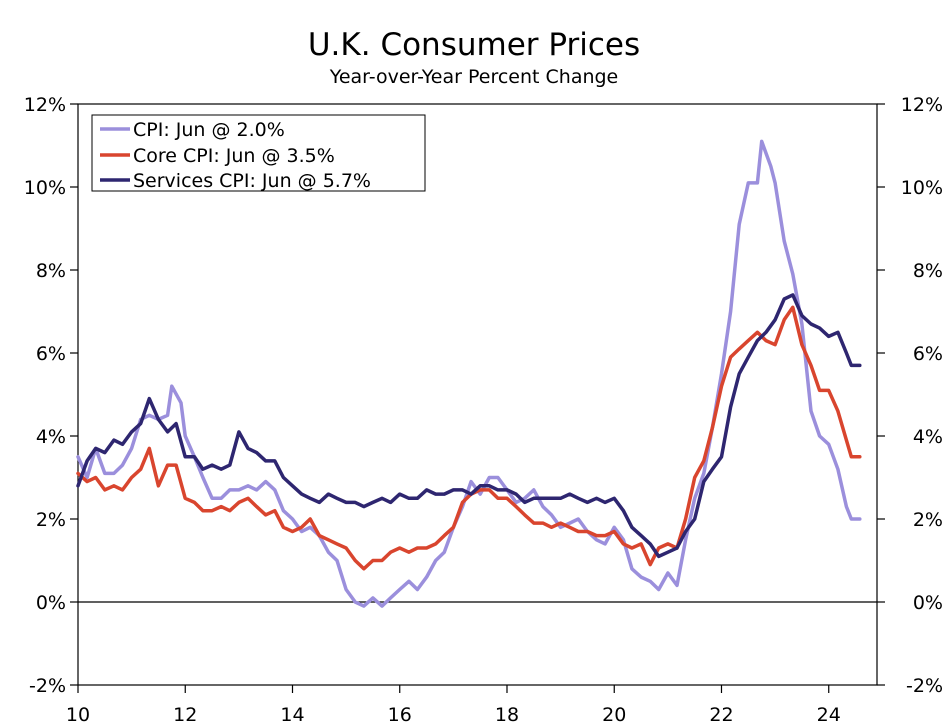 Image resolution: width=949 pixels, height=727 pixels. Describe the element at coordinates (45, 188) in the screenshot. I see `y-tick-left-label: 10%` at that location.